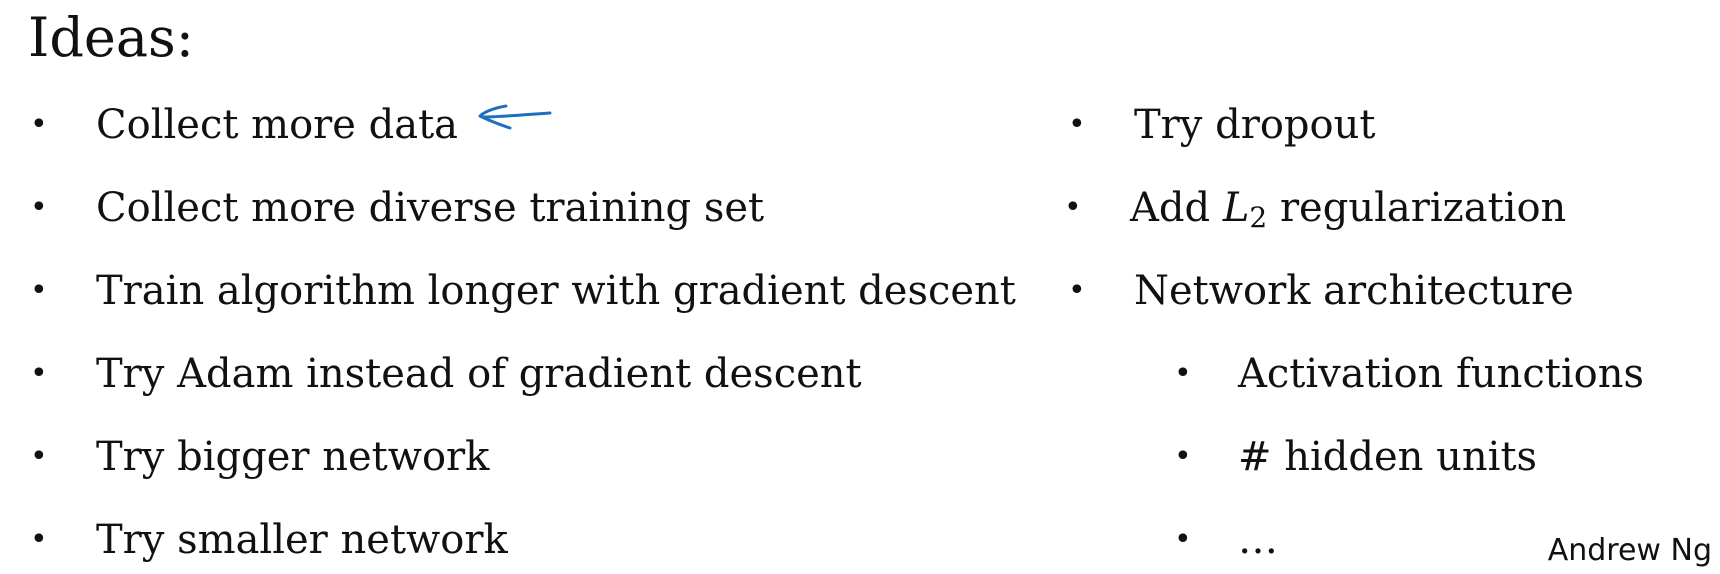  Describe the element at coordinates (1245, 209) in the screenshot. I see `l2-symbol: L2` at that location.